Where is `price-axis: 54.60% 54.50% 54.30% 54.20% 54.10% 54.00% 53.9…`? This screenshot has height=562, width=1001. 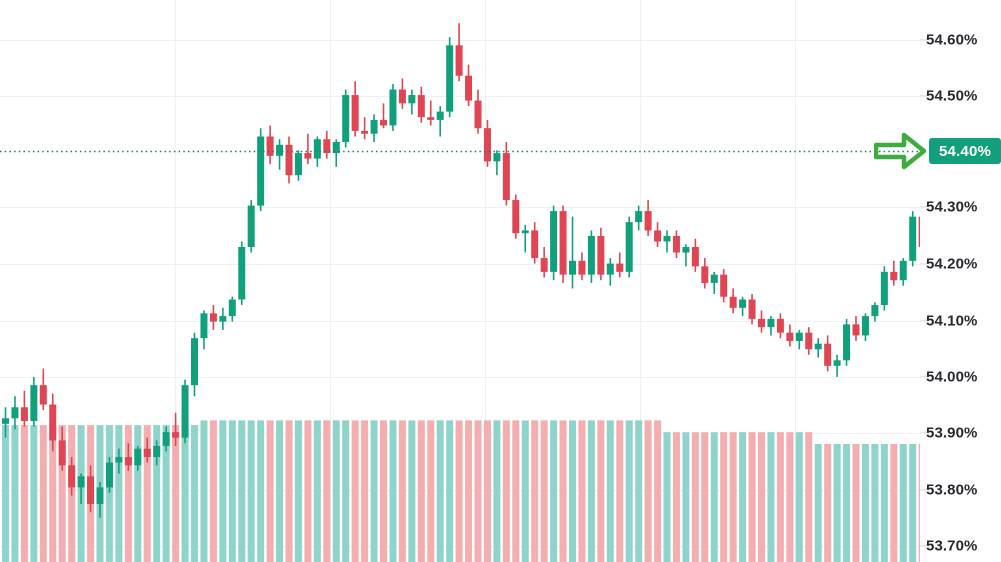
price-axis: 54.60% 54.50% 54.30% 54.20% 54.10% 54.00% 53.9… is located at coordinates (960, 281).